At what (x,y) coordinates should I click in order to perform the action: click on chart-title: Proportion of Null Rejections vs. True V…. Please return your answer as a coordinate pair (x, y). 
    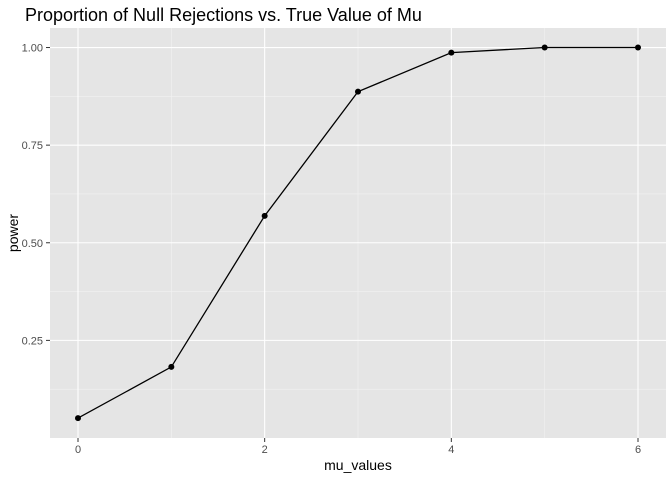
    Looking at the image, I should click on (223, 15).